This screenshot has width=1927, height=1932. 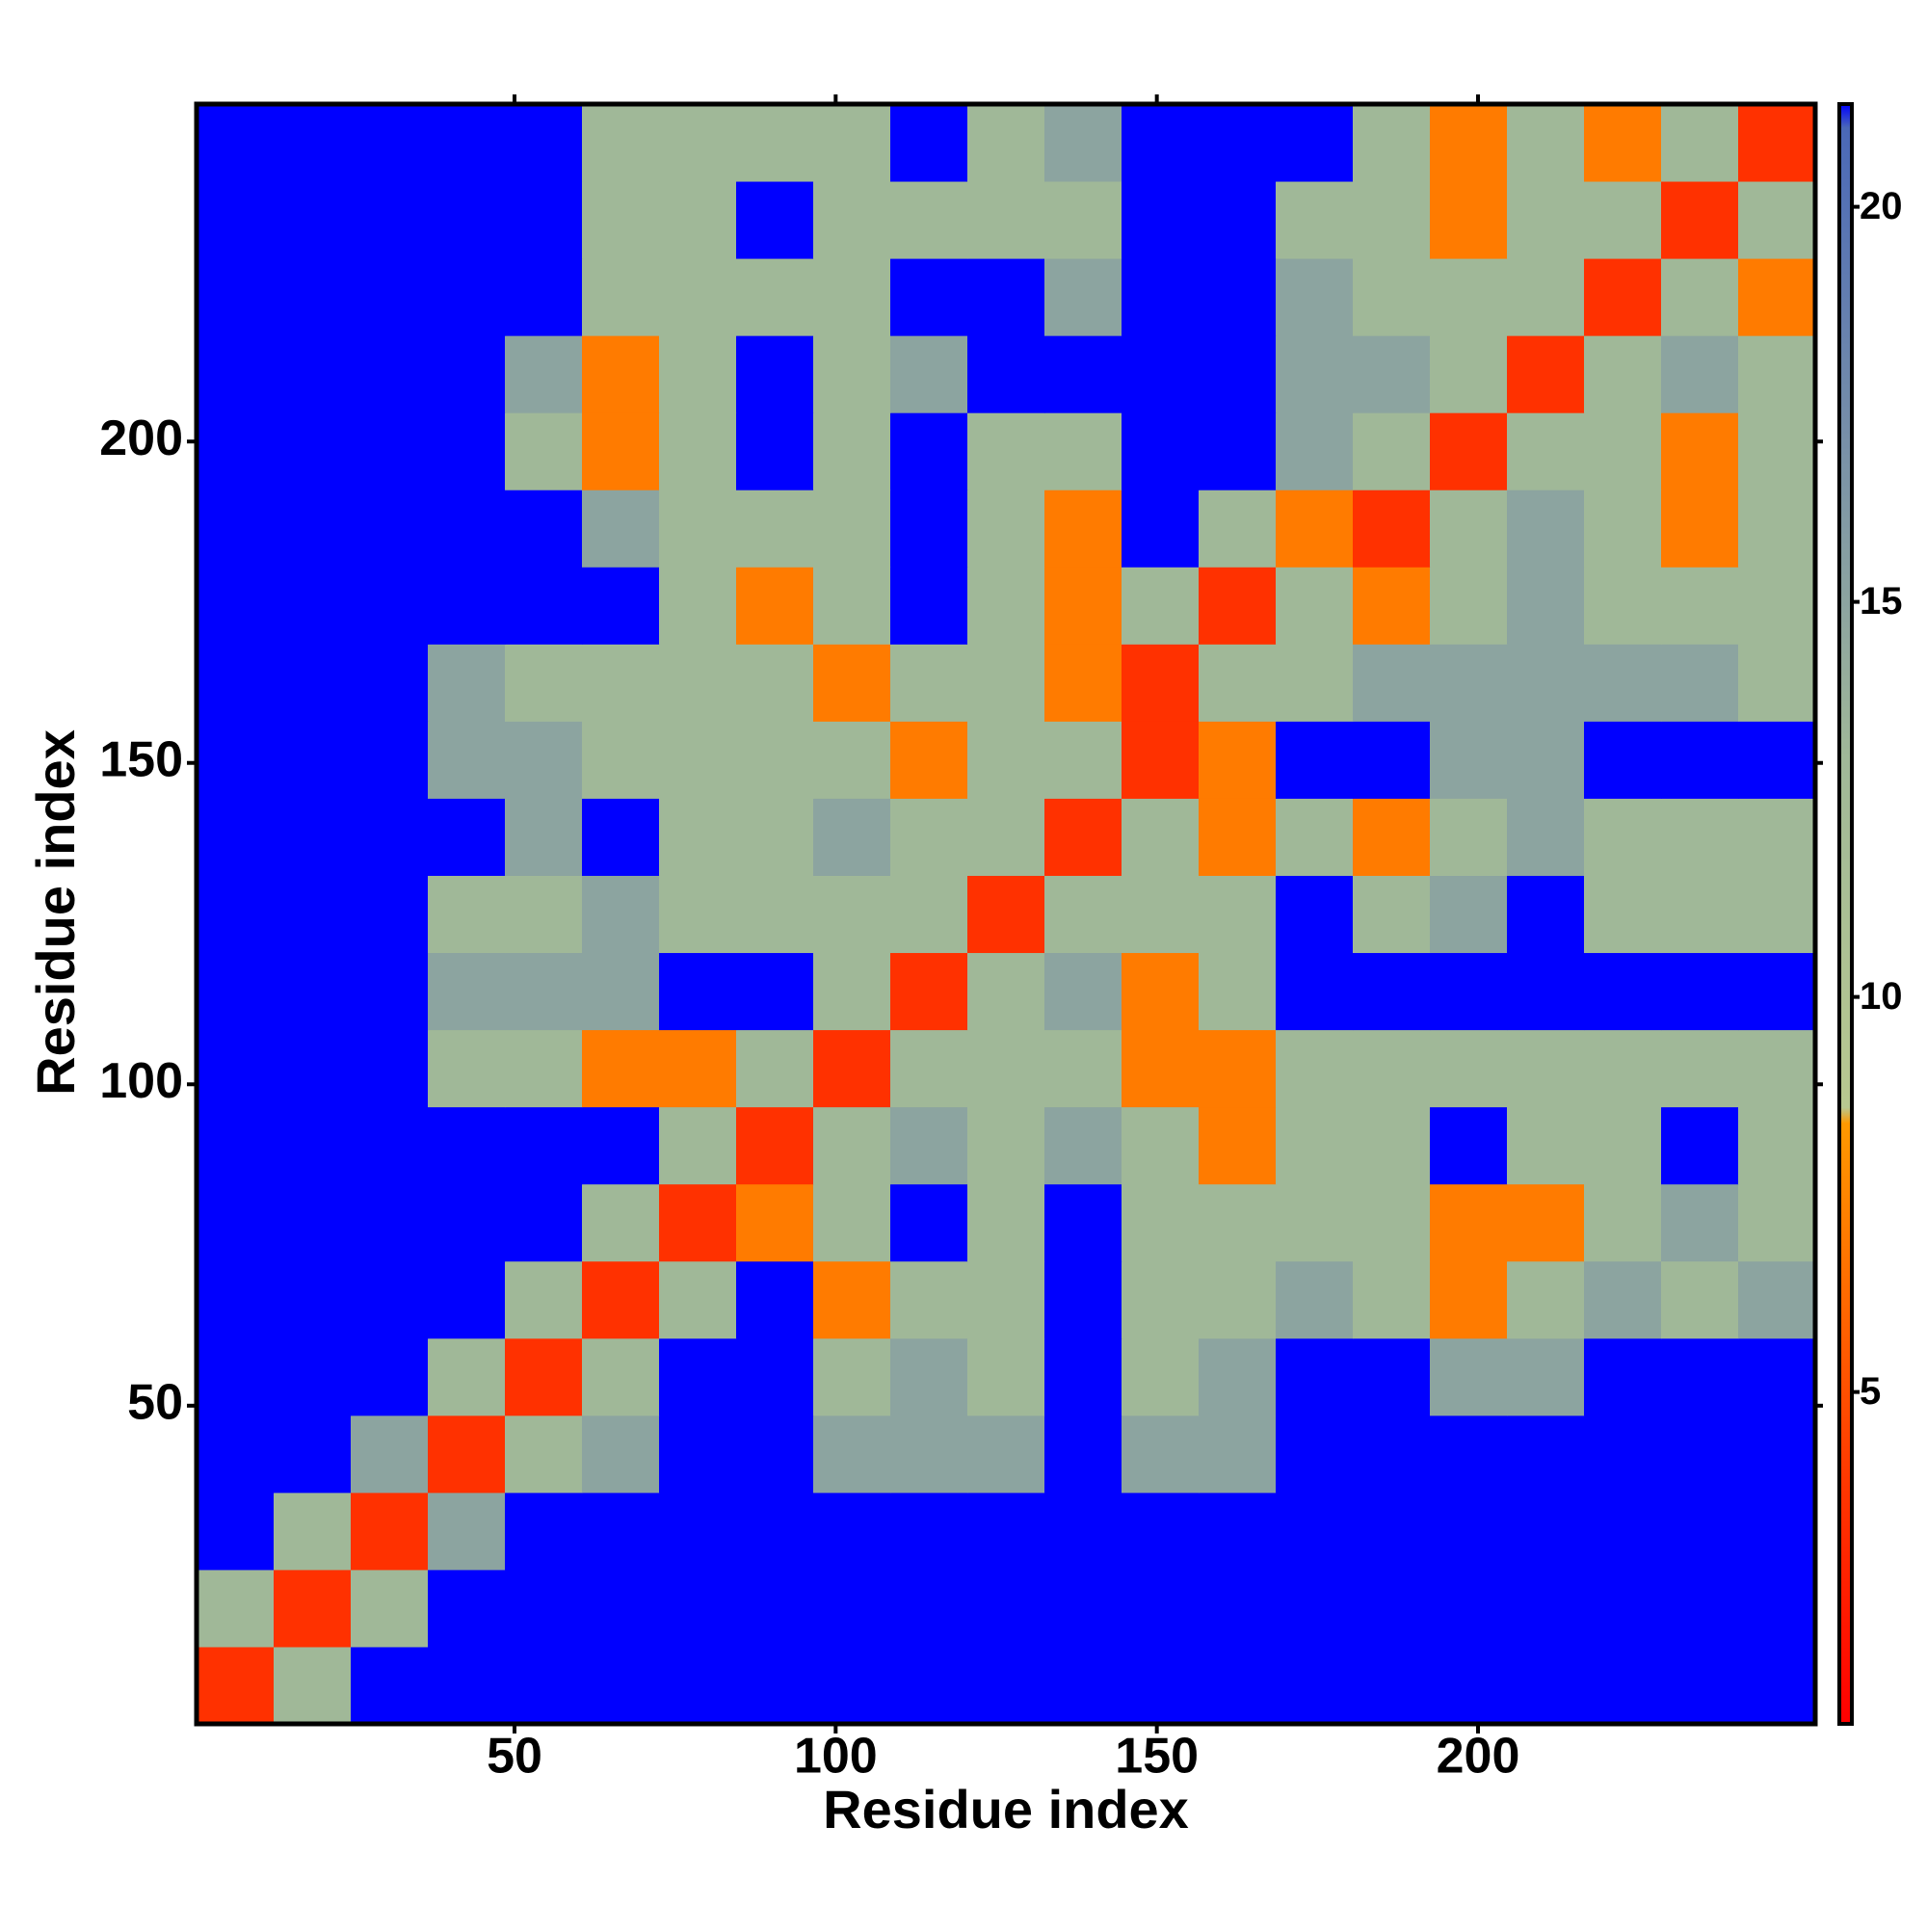 What do you see at coordinates (1478, 1757) in the screenshot?
I see `x-tick-label: 200` at bounding box center [1478, 1757].